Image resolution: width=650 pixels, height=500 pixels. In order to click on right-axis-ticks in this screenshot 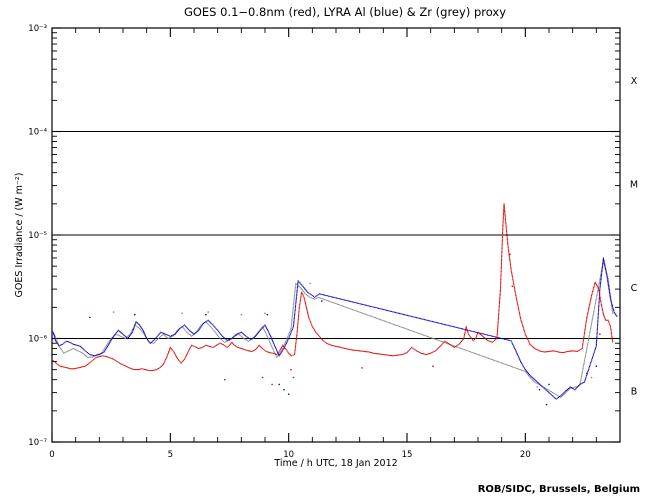, I will do `click(615, 235)`.